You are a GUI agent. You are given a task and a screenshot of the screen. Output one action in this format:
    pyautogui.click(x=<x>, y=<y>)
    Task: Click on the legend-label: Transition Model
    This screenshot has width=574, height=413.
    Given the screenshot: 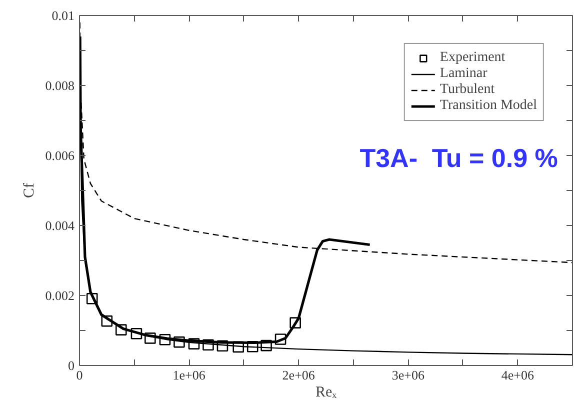 What is the action you would take?
    pyautogui.click(x=488, y=106)
    